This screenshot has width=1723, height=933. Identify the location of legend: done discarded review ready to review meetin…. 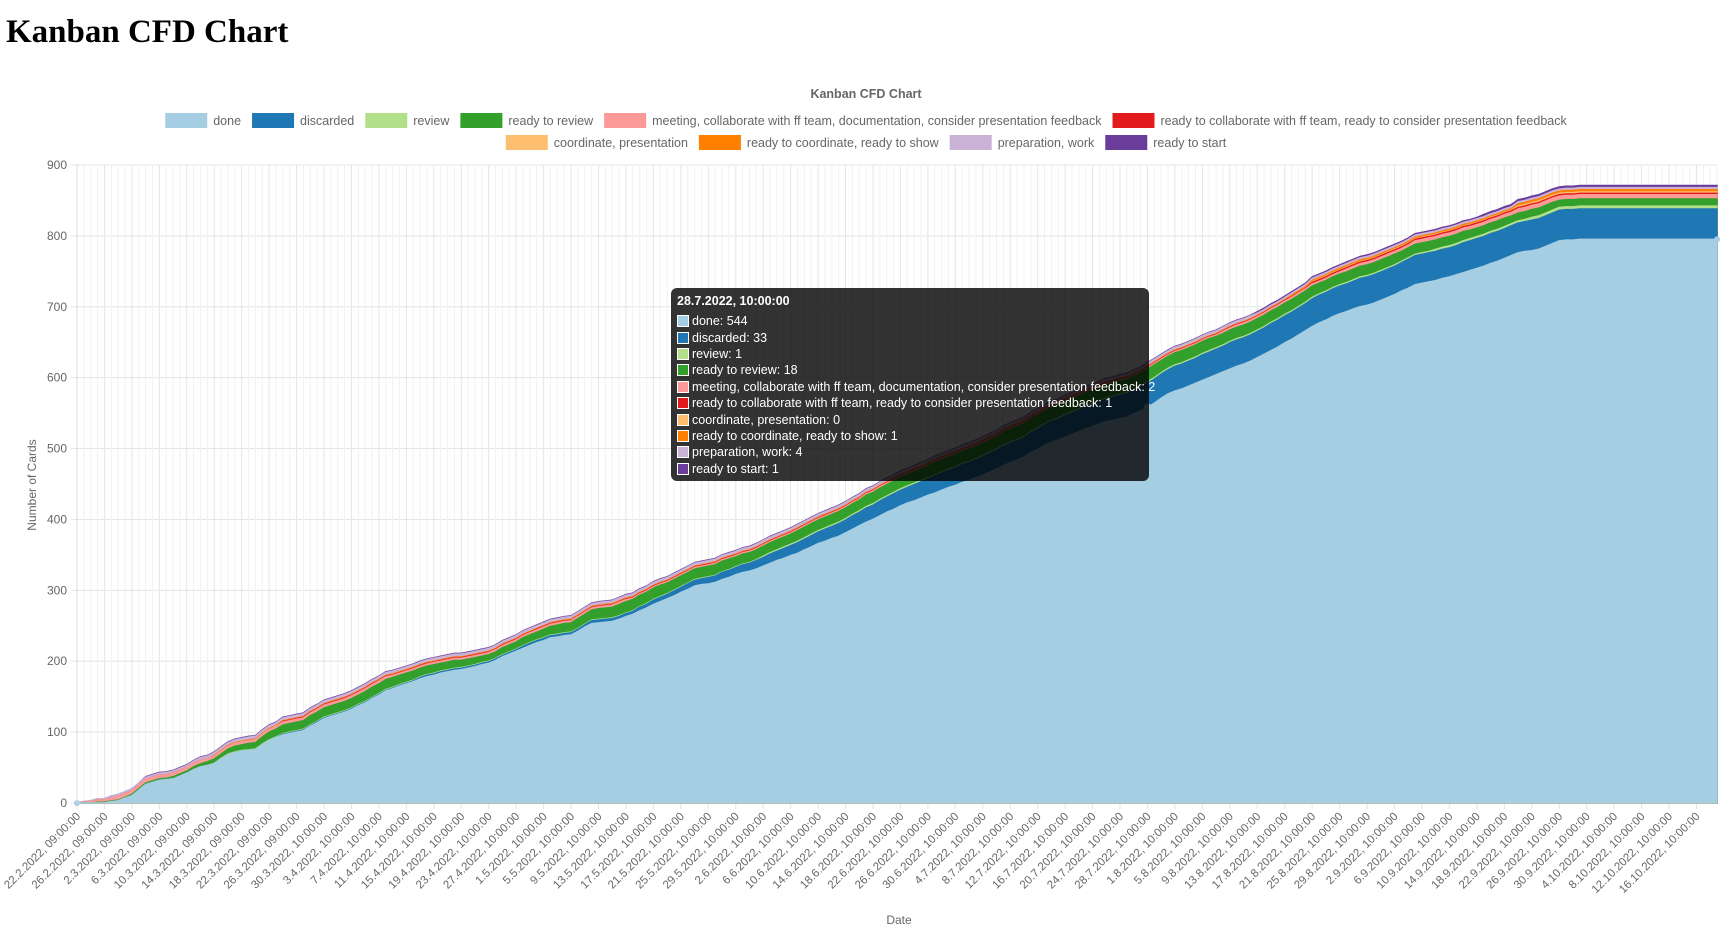
(866, 131).